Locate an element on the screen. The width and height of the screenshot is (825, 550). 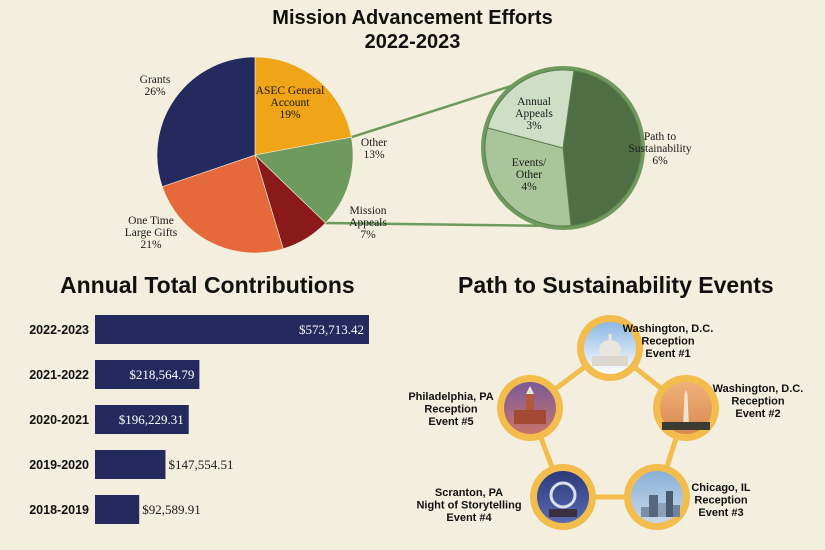
bar-category-2021-2022: 2021-2022 is located at coordinates (59, 375).